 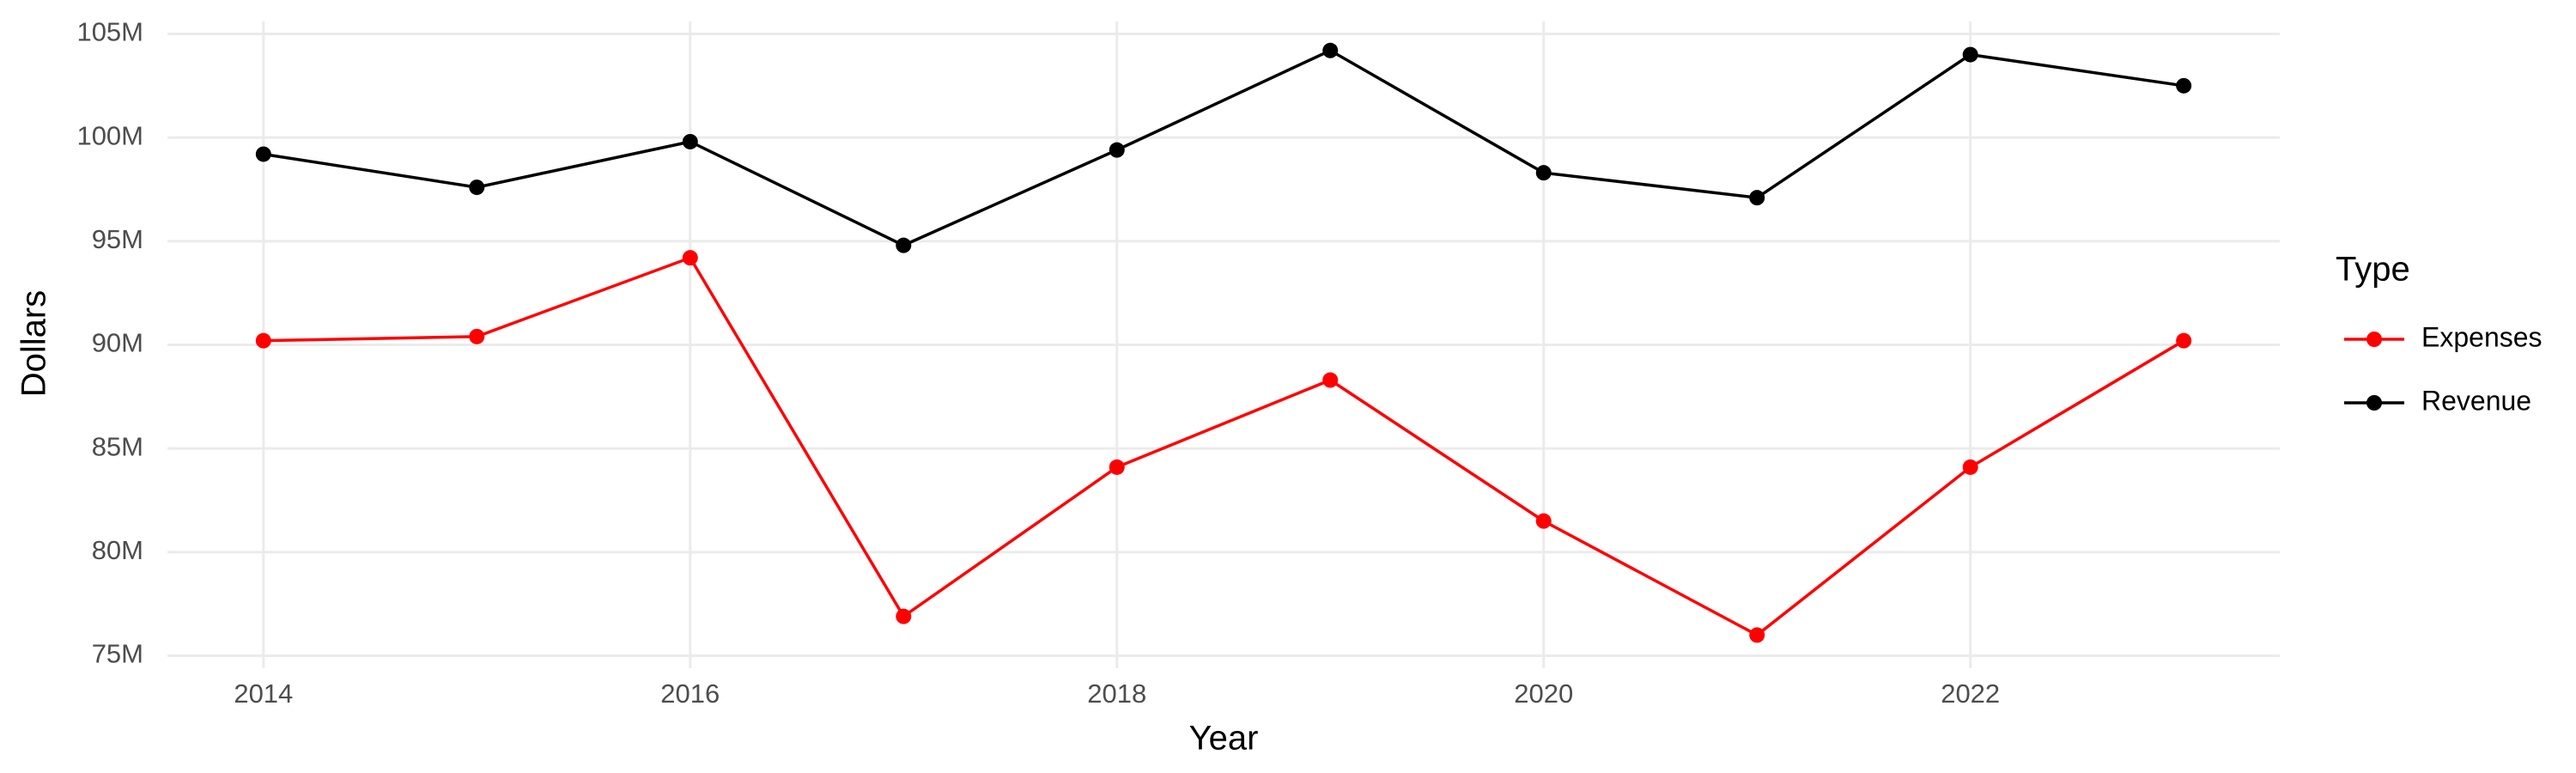 What do you see at coordinates (117, 239) in the screenshot?
I see `y-tick-label: 95M` at bounding box center [117, 239].